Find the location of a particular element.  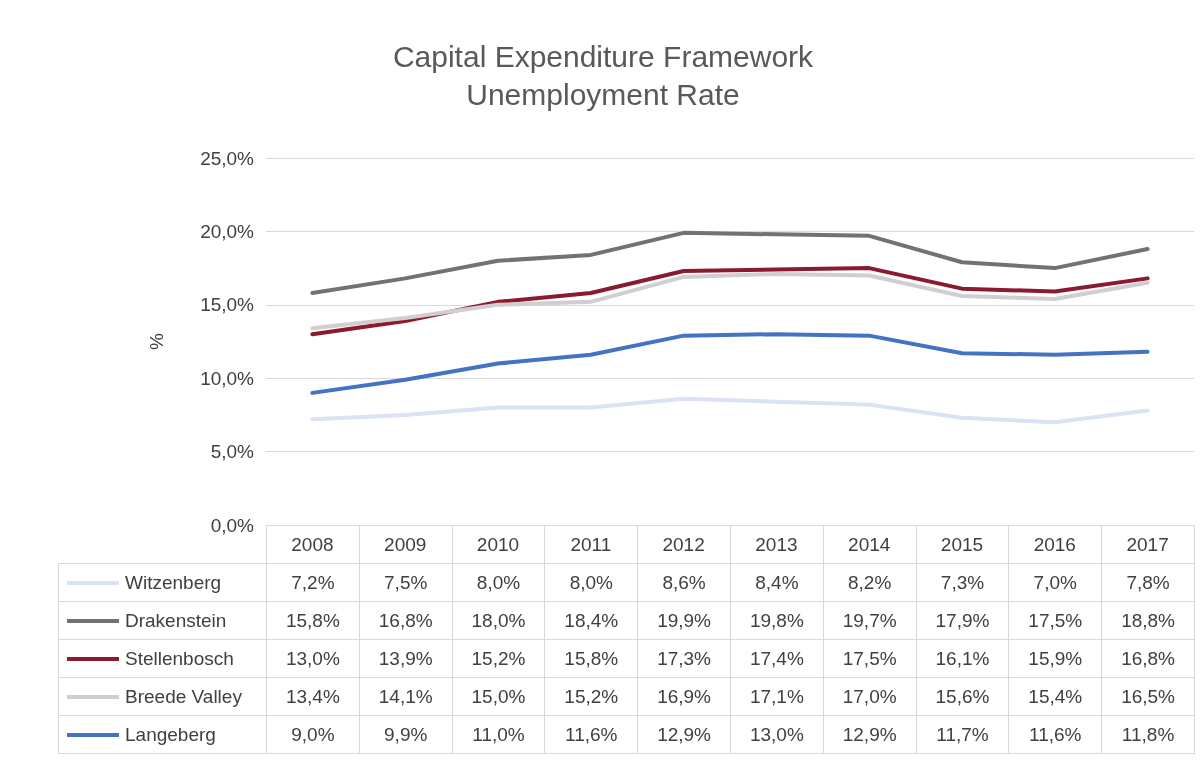

data-label: 18,0% is located at coordinates (498, 620).